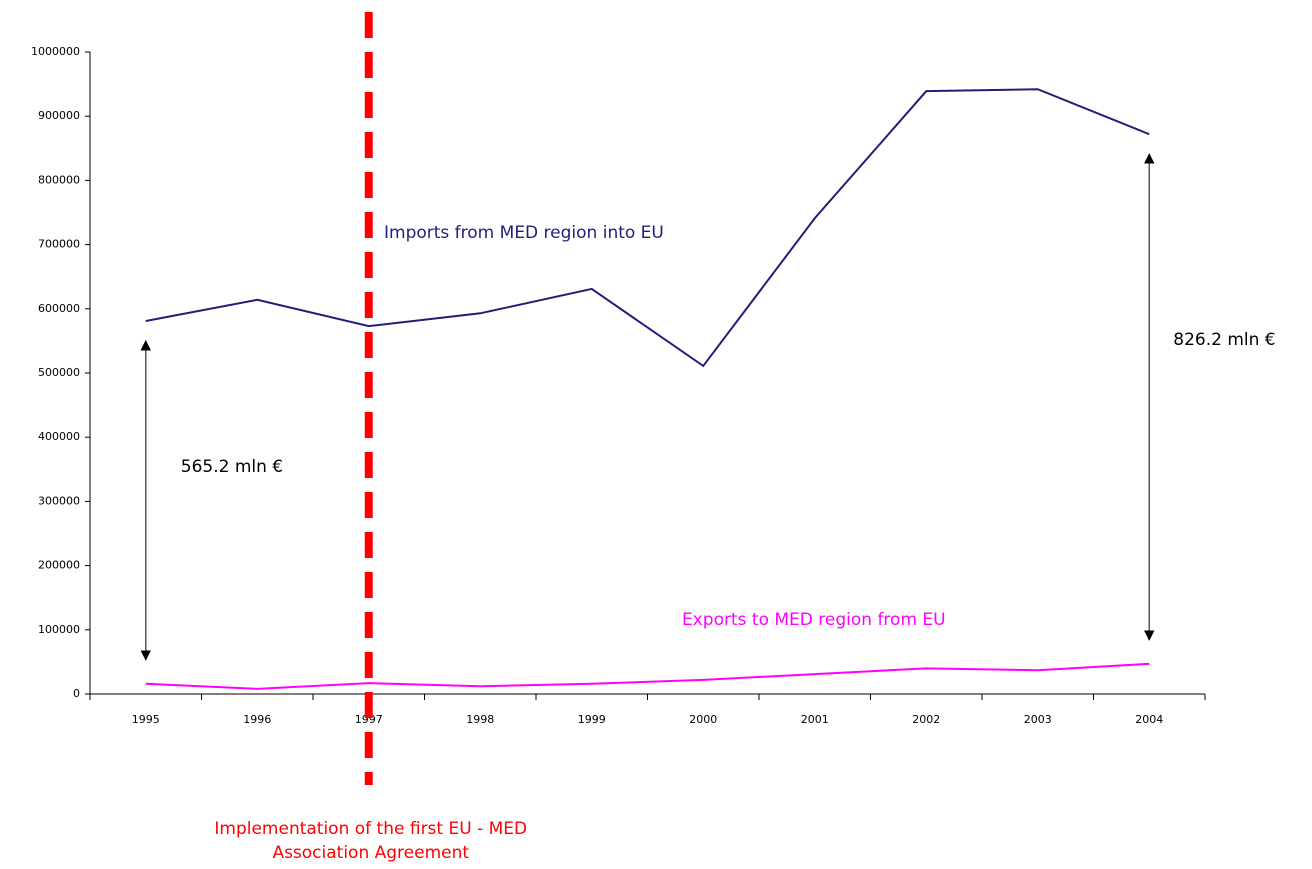 The image size is (1312, 869). I want to click on y-tick-label: 0, so click(76, 693).